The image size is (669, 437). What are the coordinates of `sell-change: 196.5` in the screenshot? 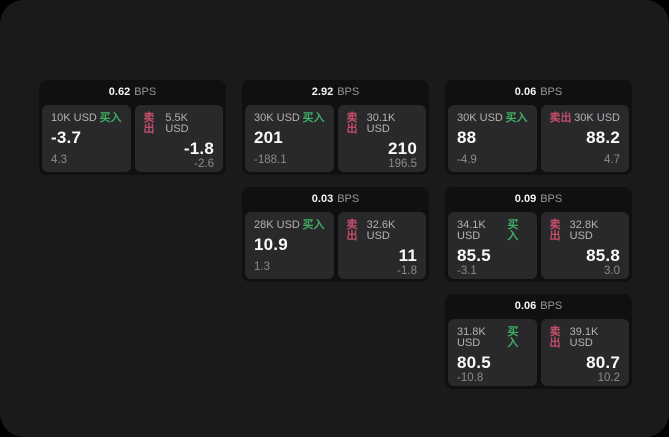 It's located at (402, 163).